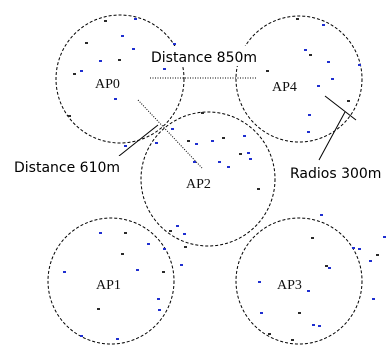 This screenshot has height=351, width=391. I want to click on radius-leader-line, so click(332, 136).